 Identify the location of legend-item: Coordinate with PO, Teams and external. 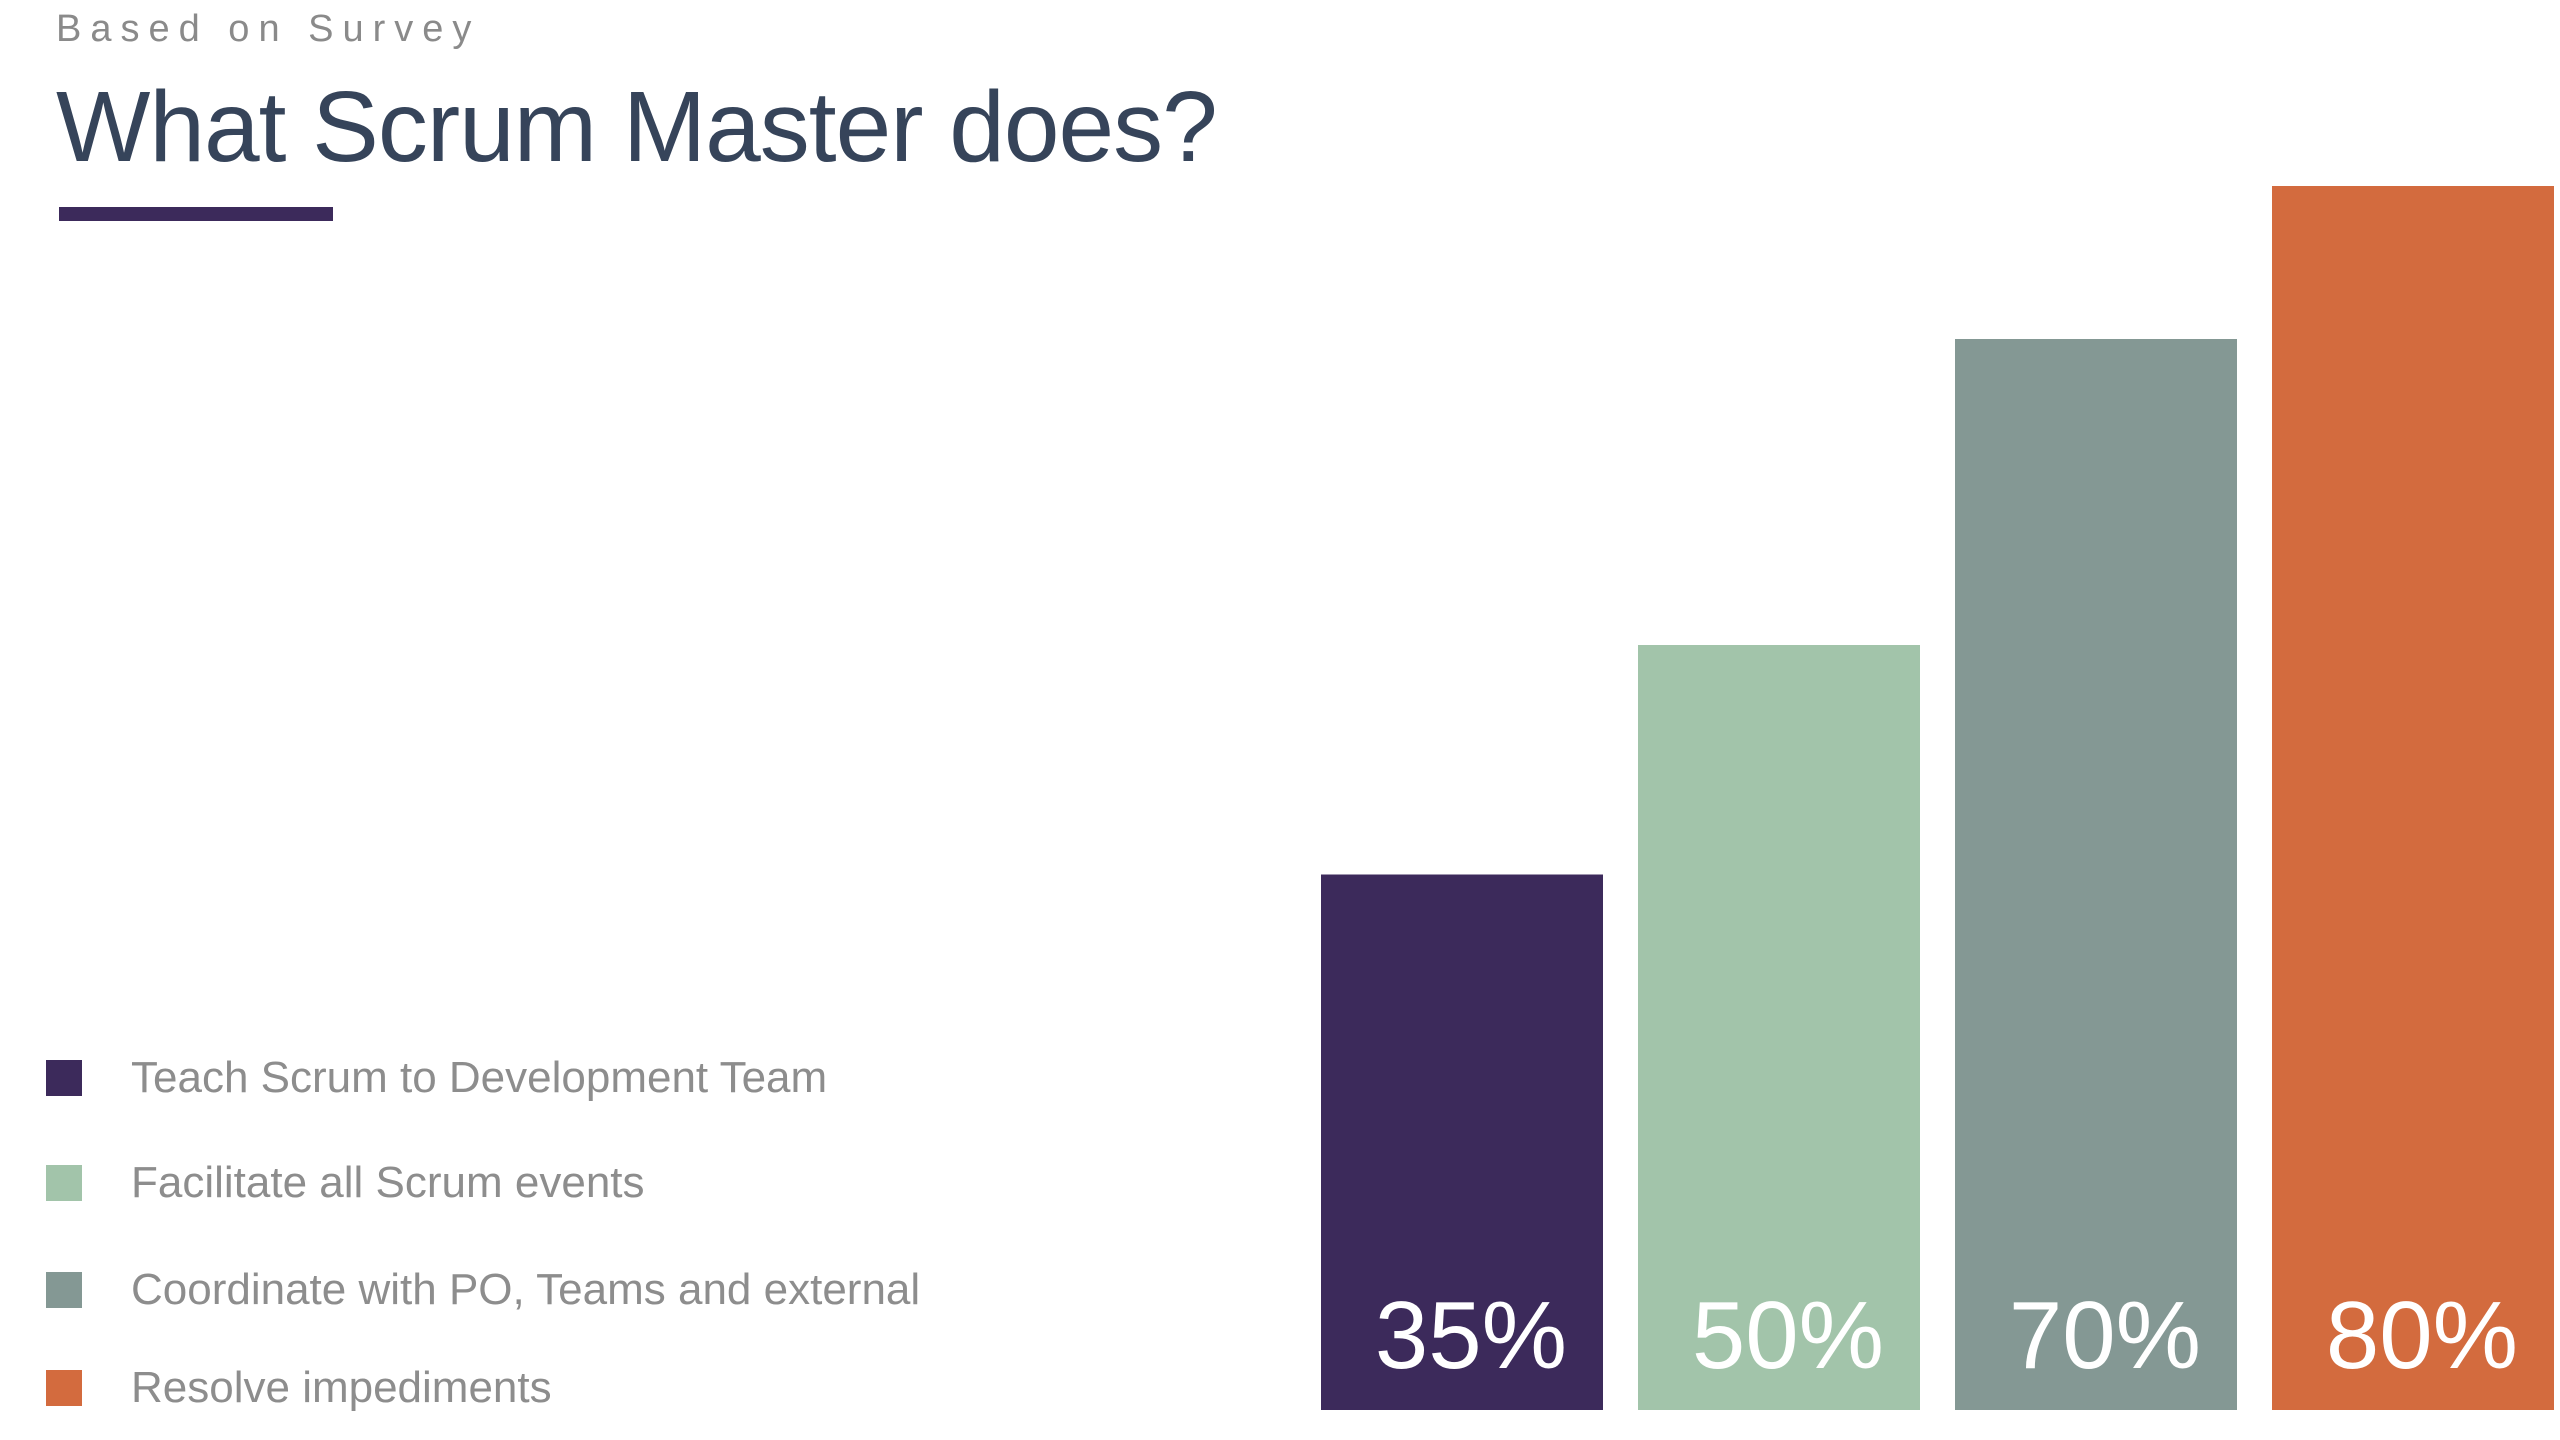
(596, 1292).